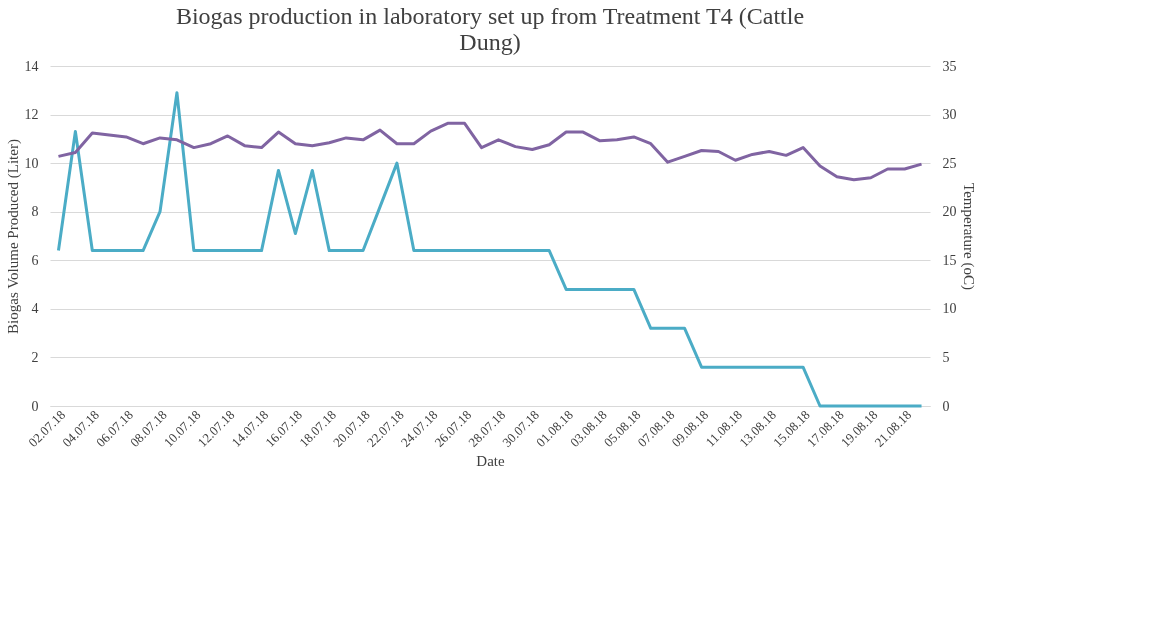  Describe the element at coordinates (946, 357) in the screenshot. I see `y2-tick-label: 5` at that location.